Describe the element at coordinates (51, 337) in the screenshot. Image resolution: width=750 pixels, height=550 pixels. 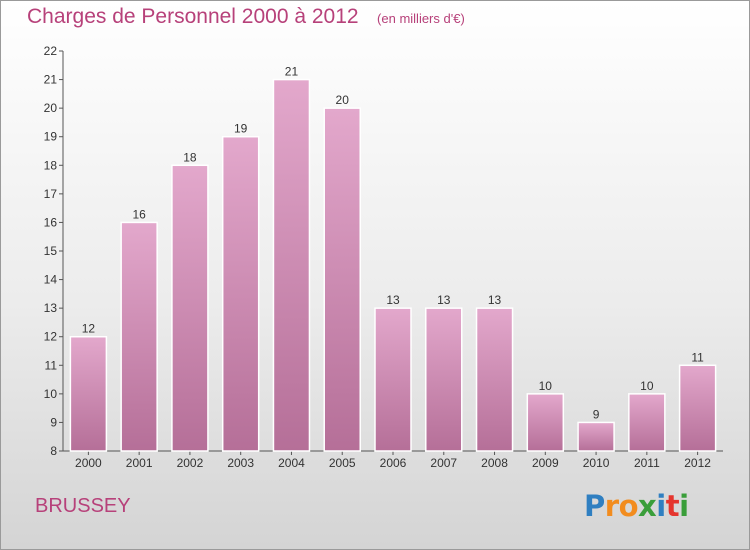
I see `y-tick-label: 12` at that location.